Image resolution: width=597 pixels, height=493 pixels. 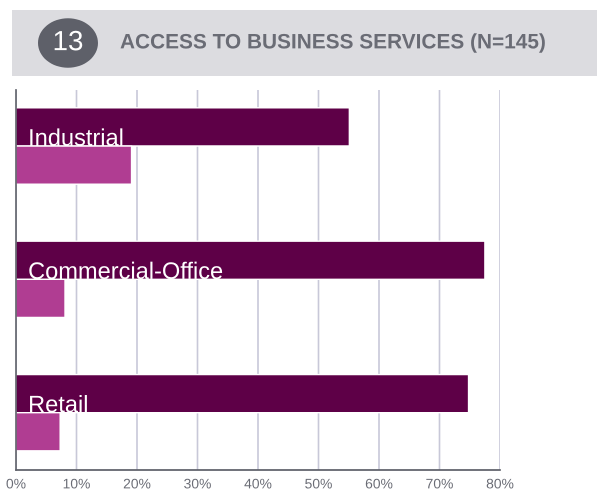 I want to click on y-tick-label: Retail, so click(x=58, y=403).